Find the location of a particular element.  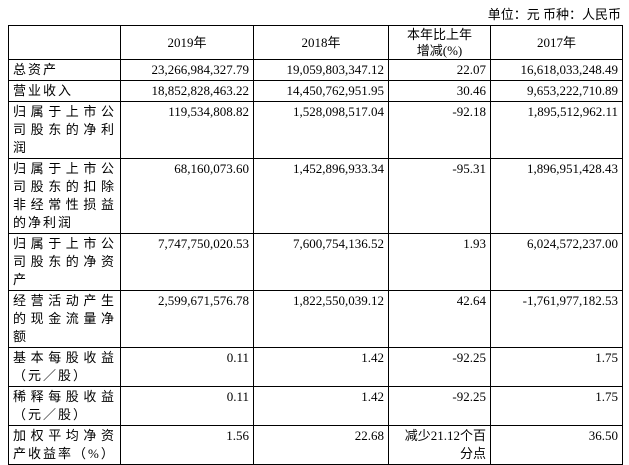

row-label: 归属于上市公司股东的净资产 is located at coordinates (64, 262).